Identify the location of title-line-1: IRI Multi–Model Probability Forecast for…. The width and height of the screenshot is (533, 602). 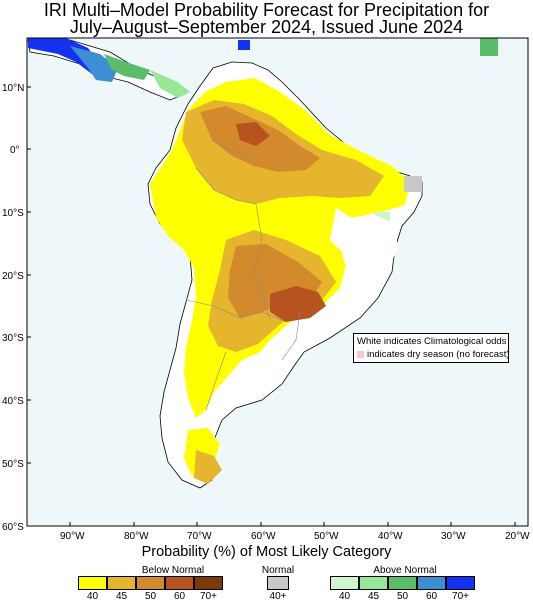
(266, 10).